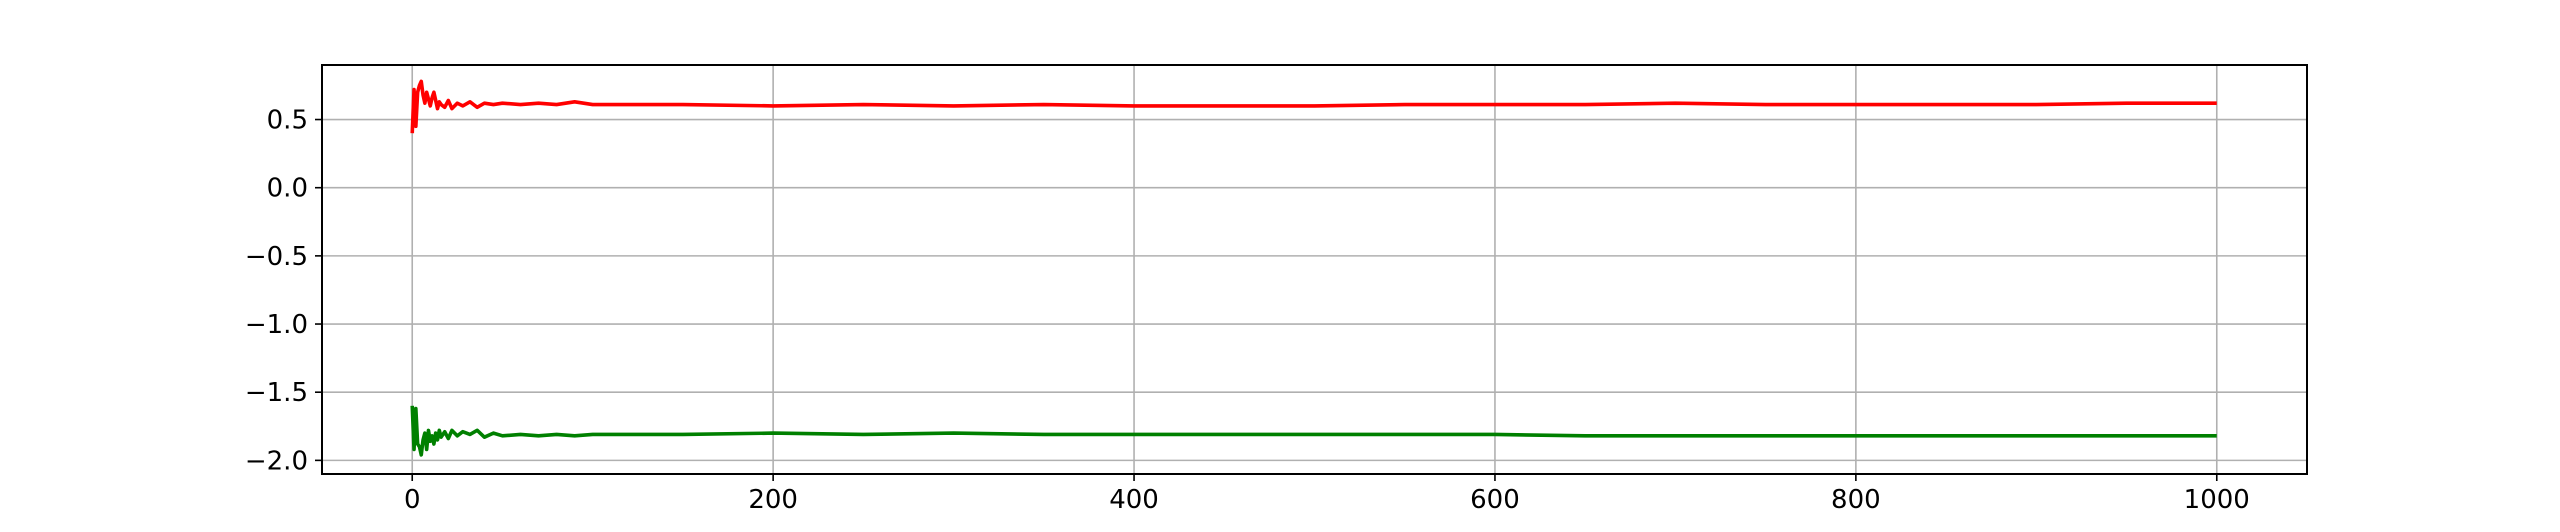 This screenshot has width=2560, height=532. Describe the element at coordinates (276, 325) in the screenshot. I see `y-tick-label: −1.0` at that location.